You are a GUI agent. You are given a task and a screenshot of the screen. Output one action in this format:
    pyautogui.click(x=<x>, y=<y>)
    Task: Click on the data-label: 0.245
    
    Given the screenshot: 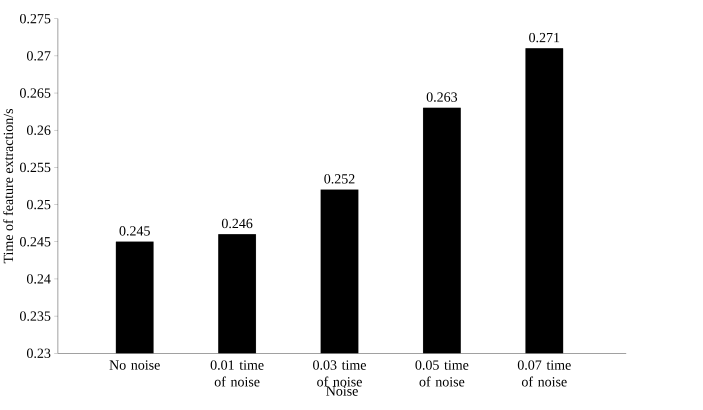 What is the action you would take?
    pyautogui.click(x=135, y=231)
    